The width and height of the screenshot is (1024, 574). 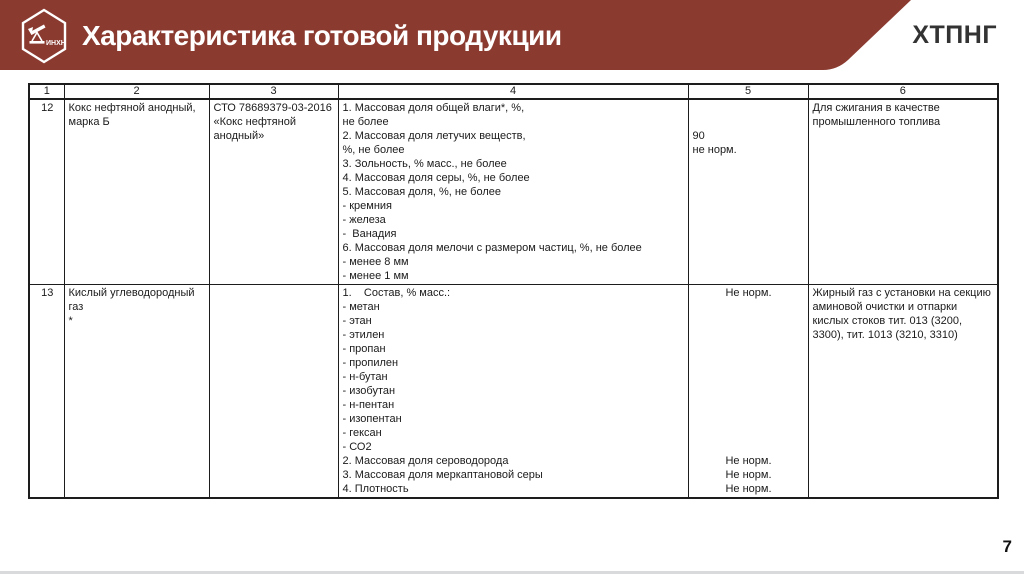 I want to click on header-banner: ИНХН Характеристика готовой продукции, so click(x=512, y=35).